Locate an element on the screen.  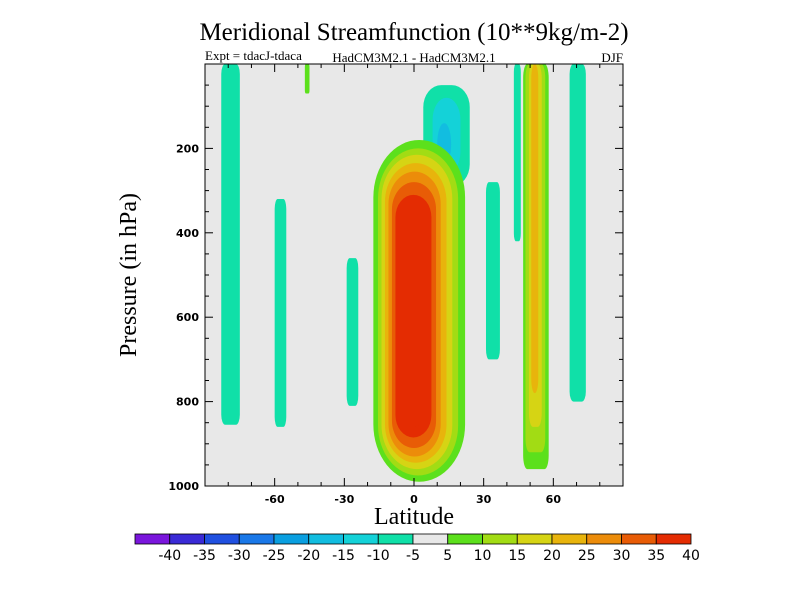
colorbar: -40 -35 -30 -25 -20 -15 -10 -5 5 10 15 20 25 30 35 40 is located at coordinates (417, 548).